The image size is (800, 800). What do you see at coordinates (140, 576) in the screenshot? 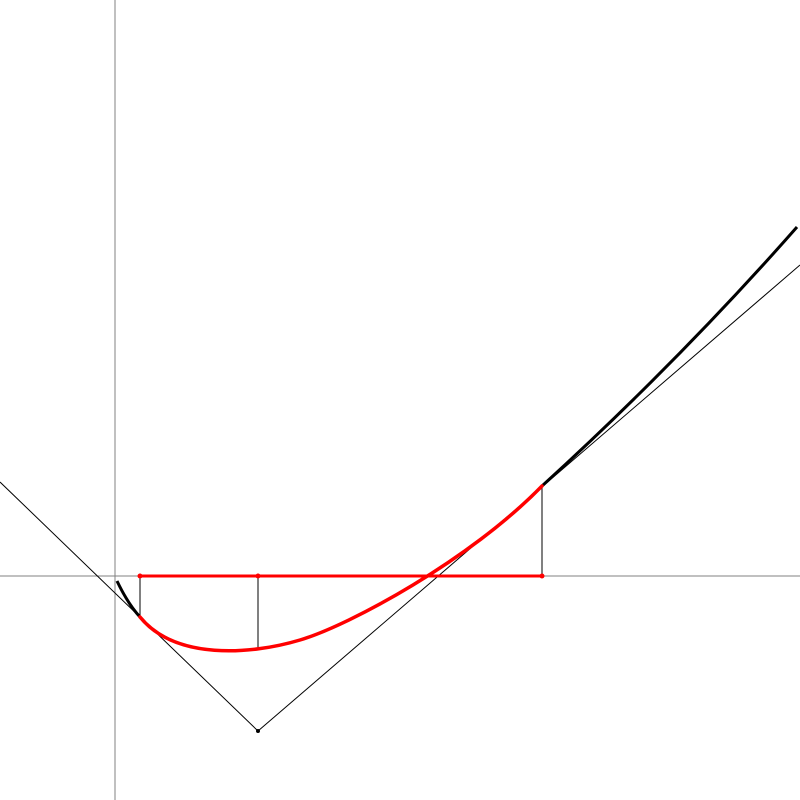
I see `point-a` at bounding box center [140, 576].